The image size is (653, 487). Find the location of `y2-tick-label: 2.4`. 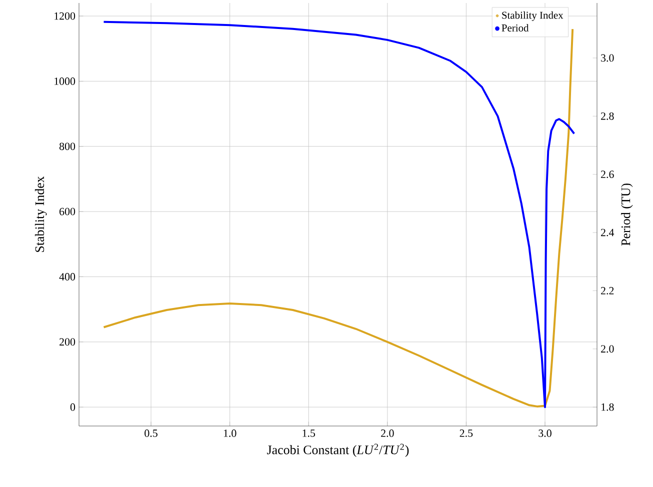

y2-tick-label: 2.4 is located at coordinates (607, 232).